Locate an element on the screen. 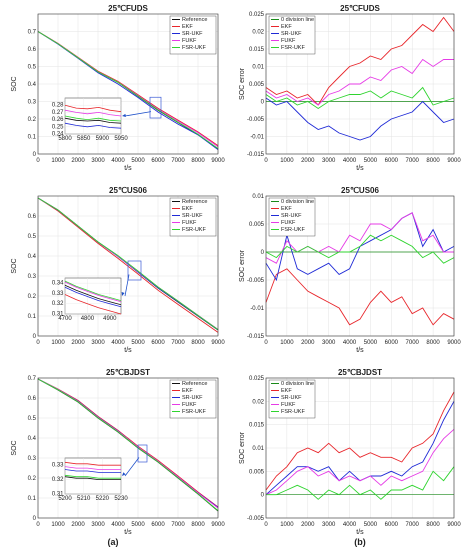 Image resolution: width=467 pixels, height=550 pixels. soc-us06-xtick-5: 5000 is located at coordinates (138, 343).